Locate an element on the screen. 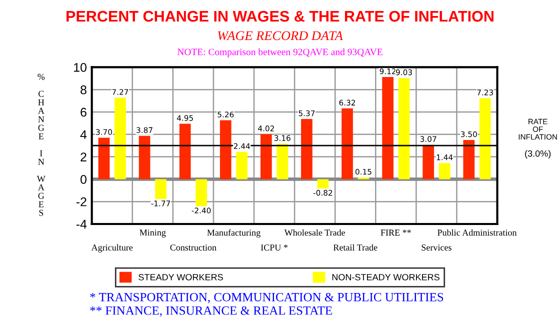  x-tick-label: Manufacturing is located at coordinates (233, 233).